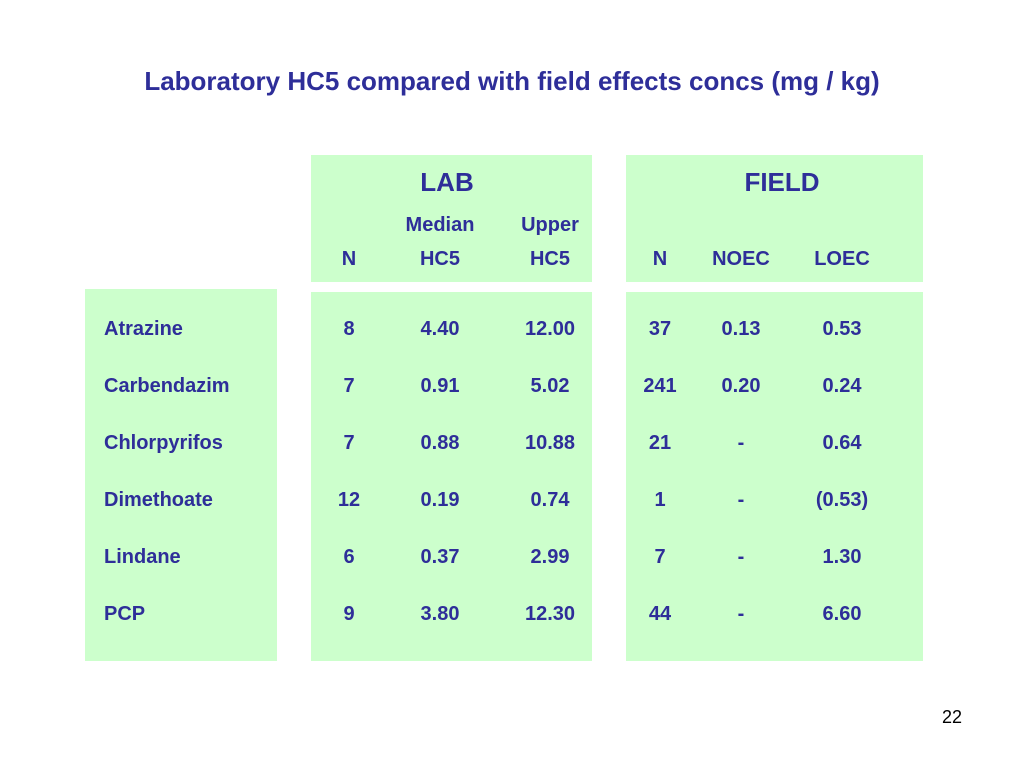  What do you see at coordinates (440, 386) in the screenshot?
I see `lab-median-cell: 0.91` at bounding box center [440, 386].